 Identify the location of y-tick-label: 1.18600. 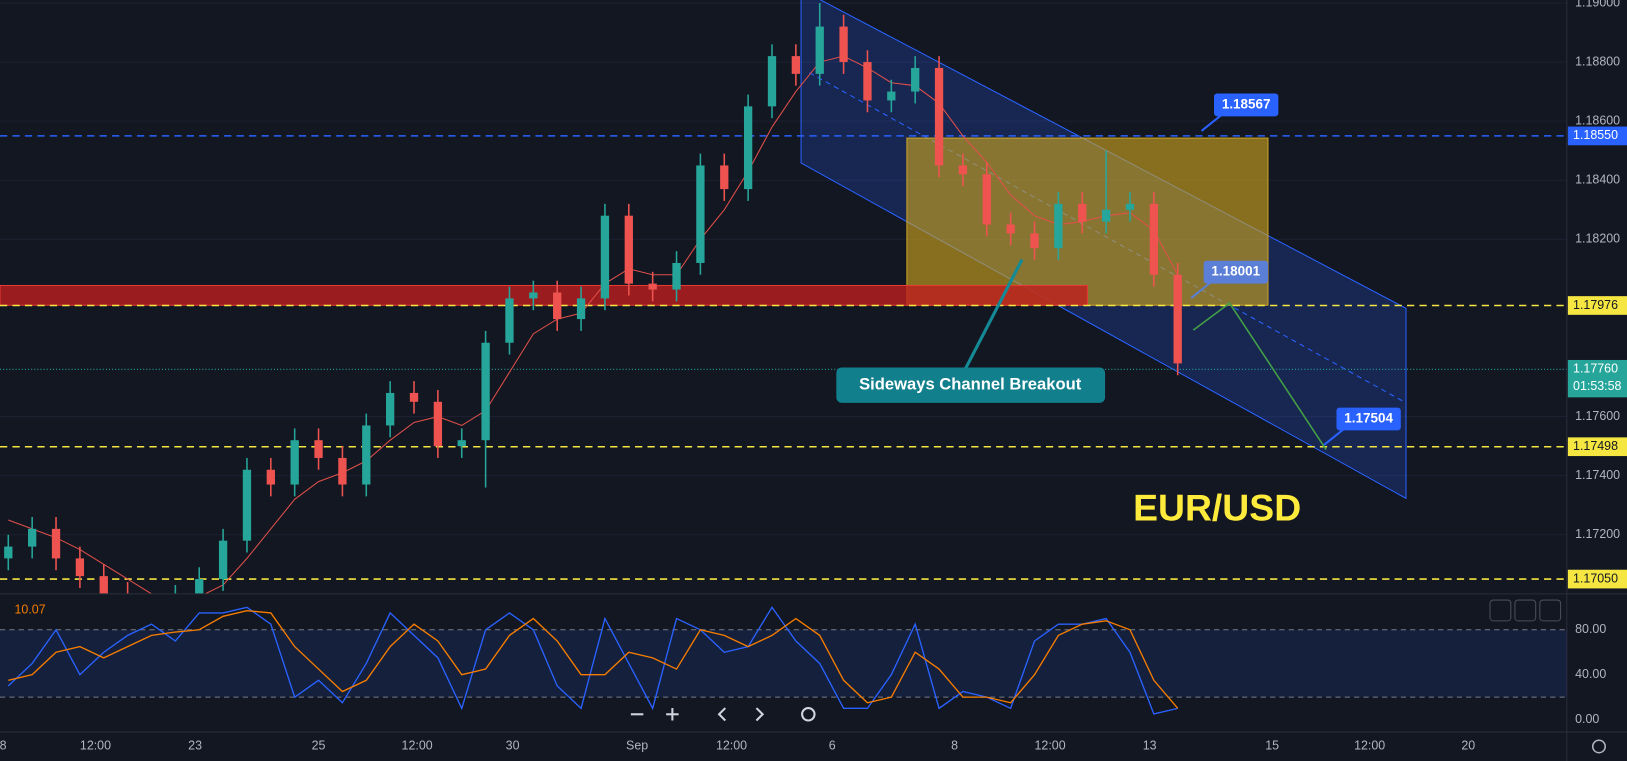
(1597, 120).